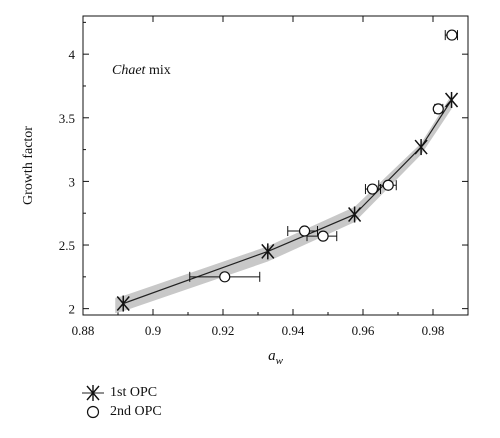 Image resolution: width=500 pixels, height=438 pixels. I want to click on x-tick-label: 0.94, so click(293, 330).